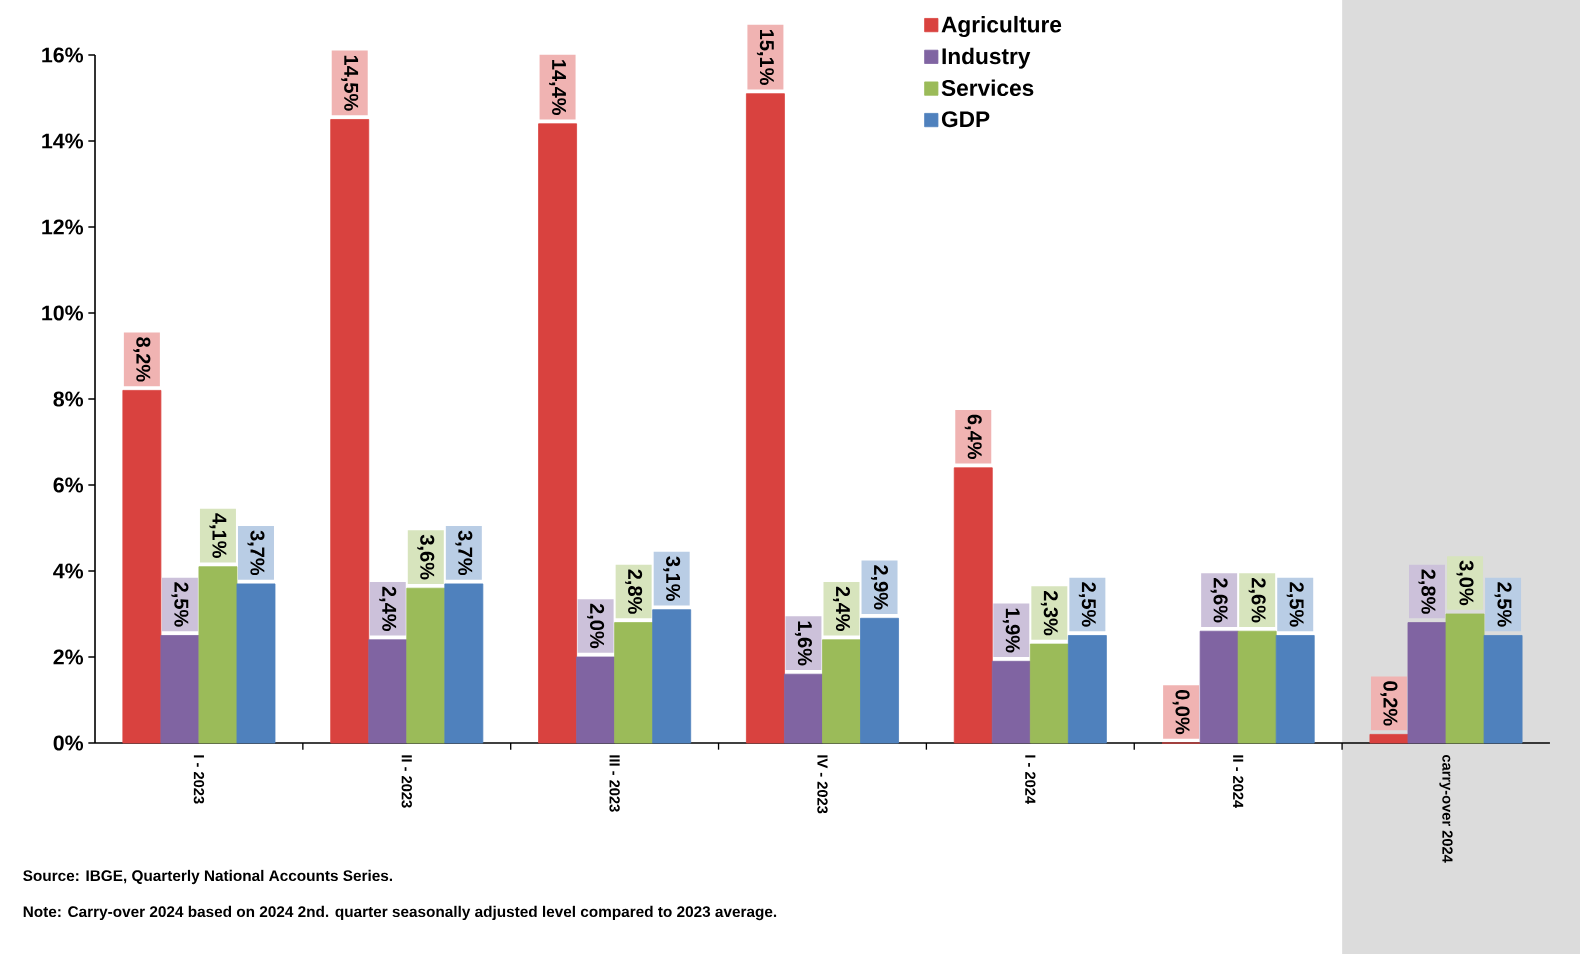 Image resolution: width=1580 pixels, height=954 pixels. I want to click on y-tick-label: 4%, so click(68, 571).